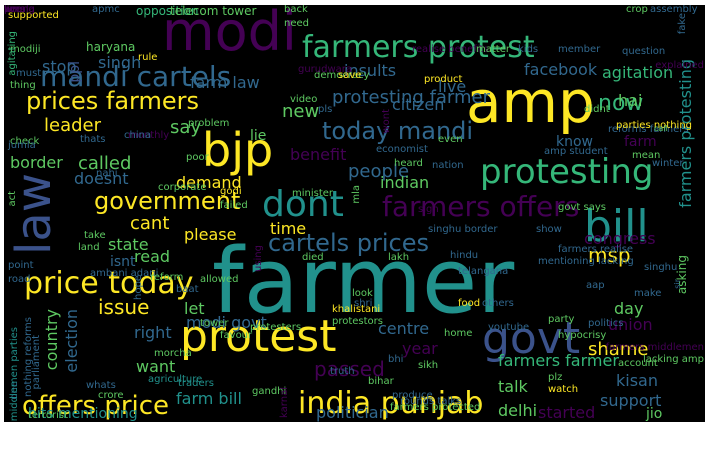  Describe the element at coordinates (405, 182) in the screenshot. I see `word: indian` at that location.